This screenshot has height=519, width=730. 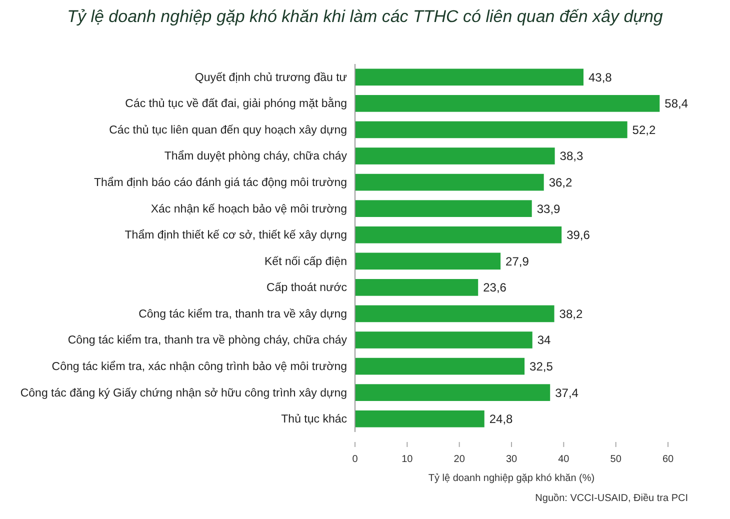 What do you see at coordinates (242, 313) in the screenshot?
I see `y-tick-label: Công tác kiểm tra, thanh tra về xây dựng` at bounding box center [242, 313].